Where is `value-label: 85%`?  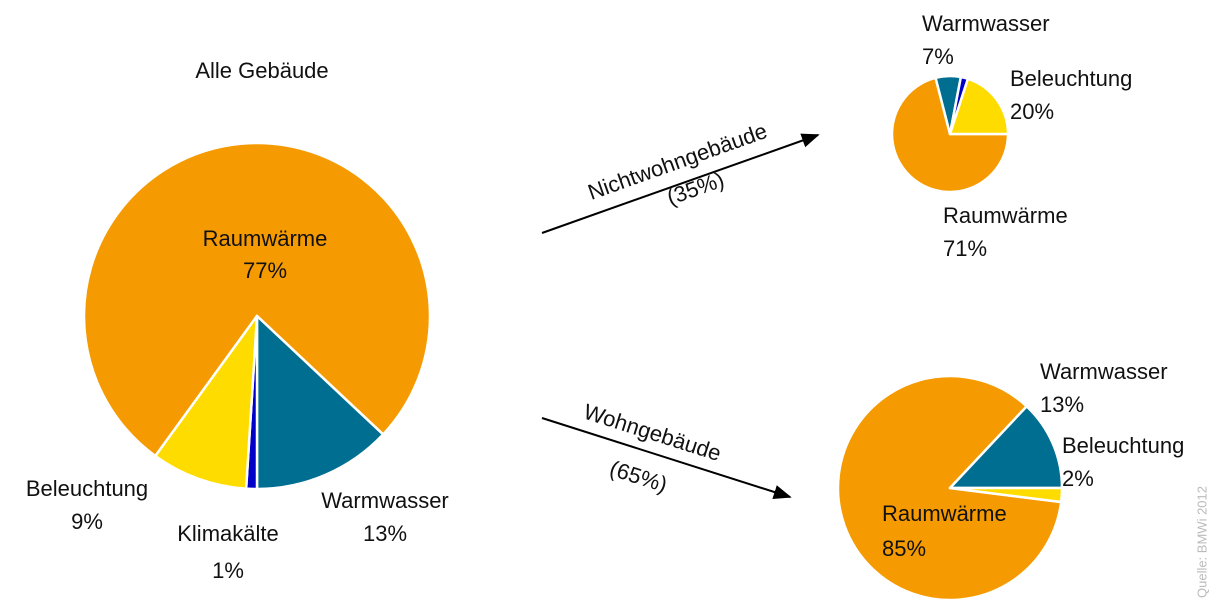 value-label: 85% is located at coordinates (904, 548).